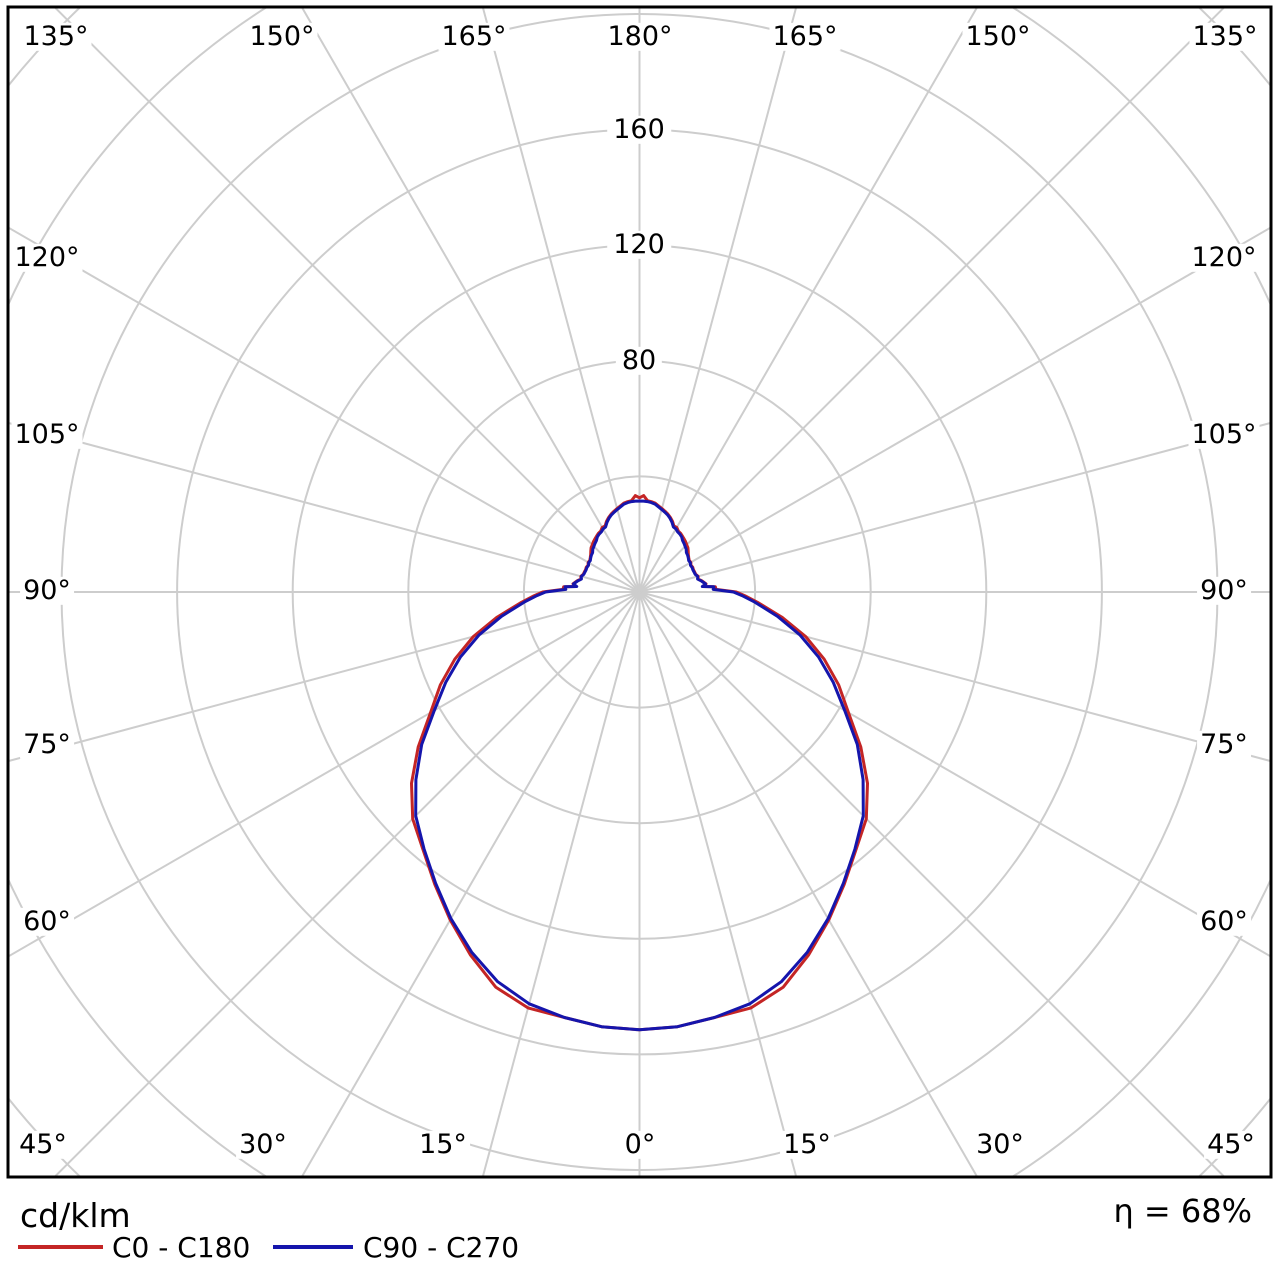 The height and width of the screenshot is (1280, 1280). What do you see at coordinates (1224, 591) in the screenshot?
I see `angle-label-right: 90°` at bounding box center [1224, 591].